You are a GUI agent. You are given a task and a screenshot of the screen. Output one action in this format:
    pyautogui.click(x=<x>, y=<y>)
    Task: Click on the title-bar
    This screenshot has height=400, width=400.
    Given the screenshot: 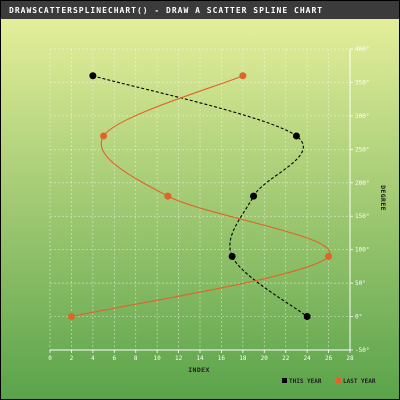 What is the action you would take?
    pyautogui.click(x=200, y=10)
    